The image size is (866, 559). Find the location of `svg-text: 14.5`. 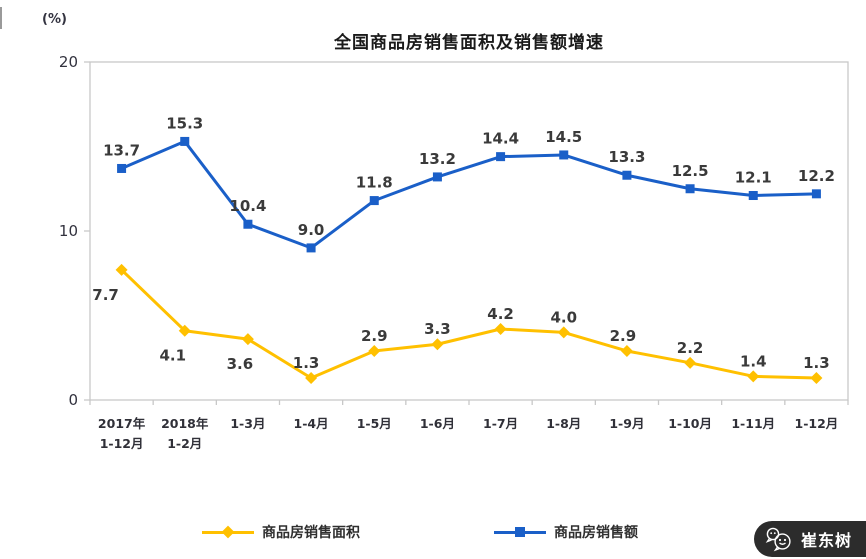

svg-text: 14.5 is located at coordinates (563, 137).